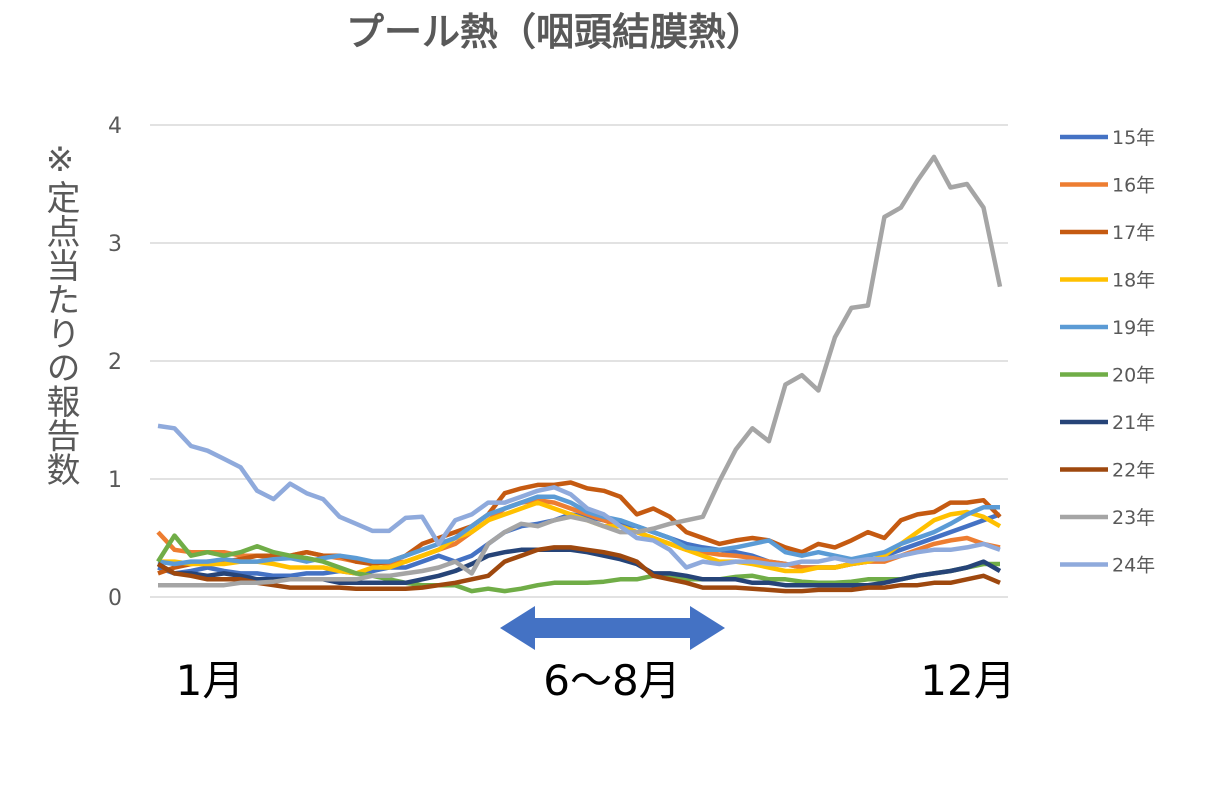 The image size is (1220, 787). What do you see at coordinates (115, 126) in the screenshot?
I see `y-tick-label: 4` at bounding box center [115, 126].